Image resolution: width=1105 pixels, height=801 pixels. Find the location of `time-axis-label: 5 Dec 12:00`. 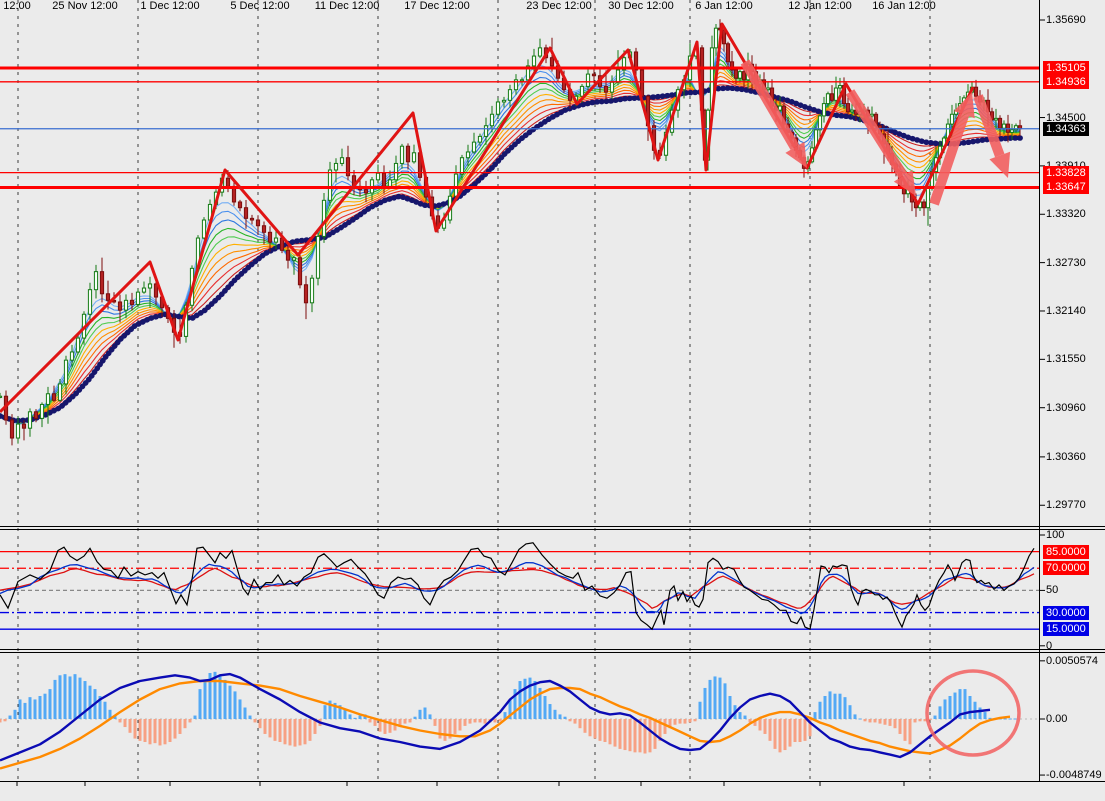

time-axis-label: 5 Dec 12:00 is located at coordinates (260, 6).